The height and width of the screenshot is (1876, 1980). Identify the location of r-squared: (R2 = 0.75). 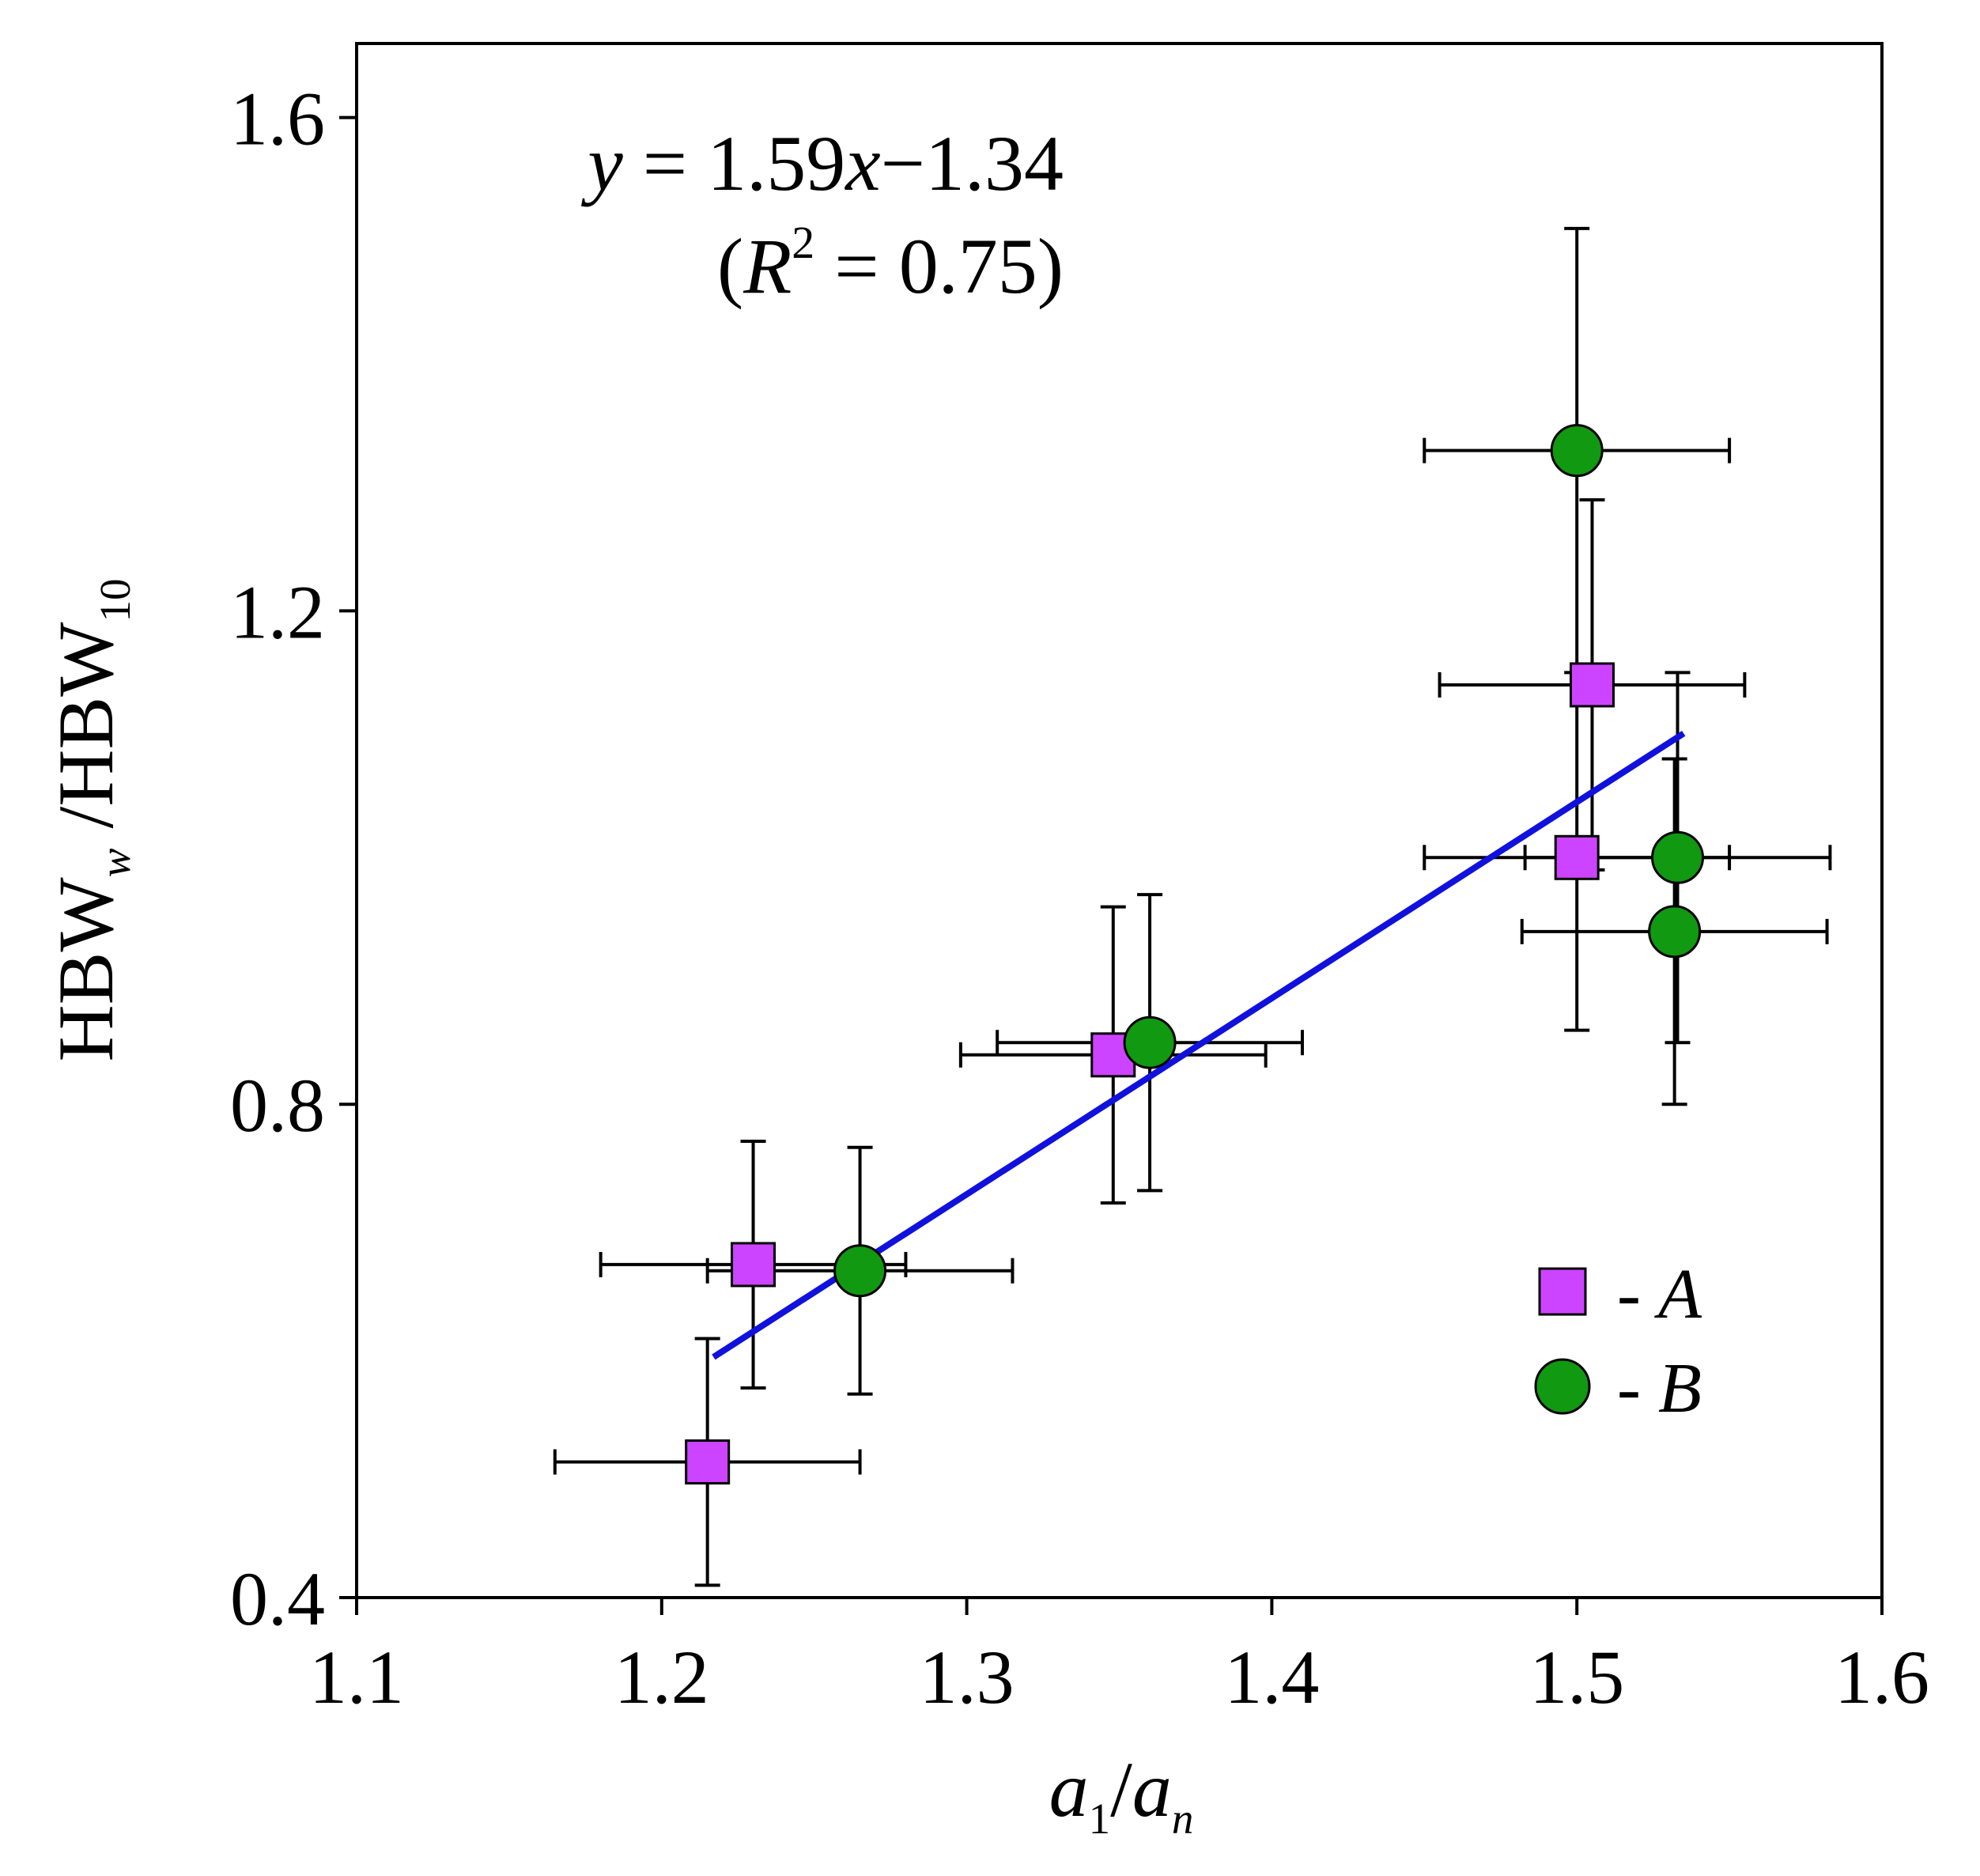
(890, 263).